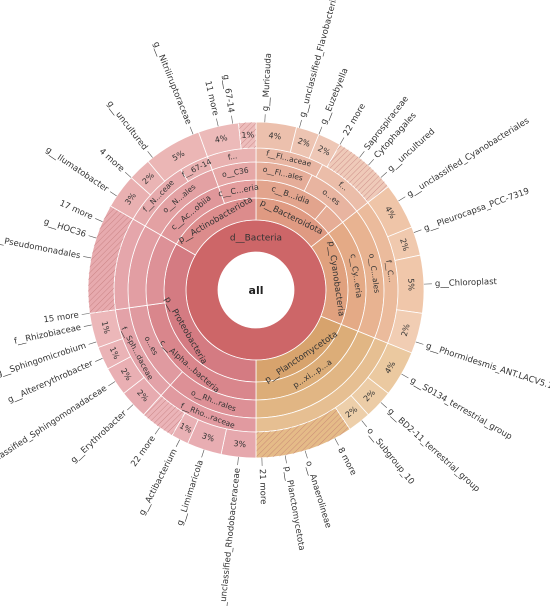 The width and height of the screenshot is (550, 606). What do you see at coordinates (211, 98) in the screenshot?
I see `outer-label: 11 more` at bounding box center [211, 98].